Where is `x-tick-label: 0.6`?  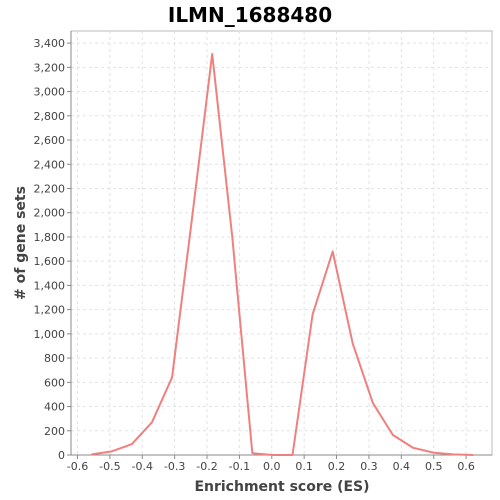
x-tick-label: 0.6 is located at coordinates (466, 466).